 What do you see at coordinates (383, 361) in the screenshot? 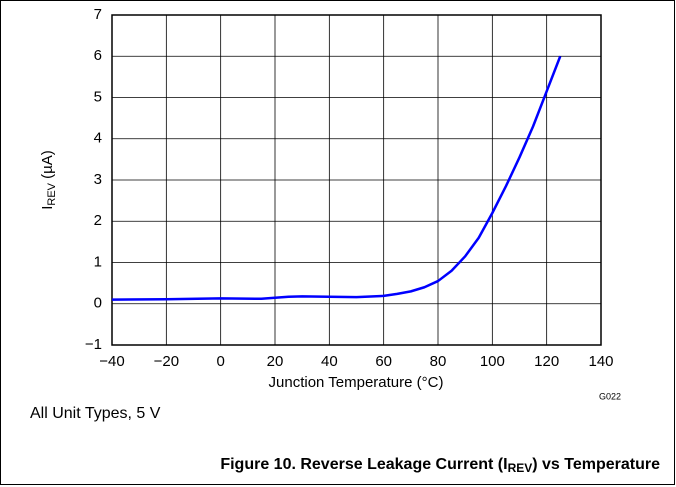
I see `x-tick-label: 60` at bounding box center [383, 361].